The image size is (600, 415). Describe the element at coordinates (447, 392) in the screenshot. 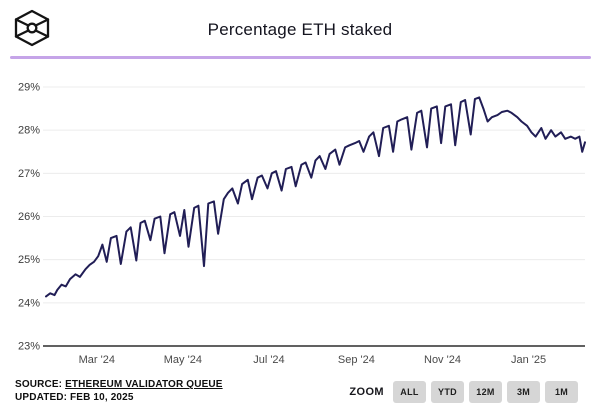

I see `zoom-button-ytd: YTD` at that location.